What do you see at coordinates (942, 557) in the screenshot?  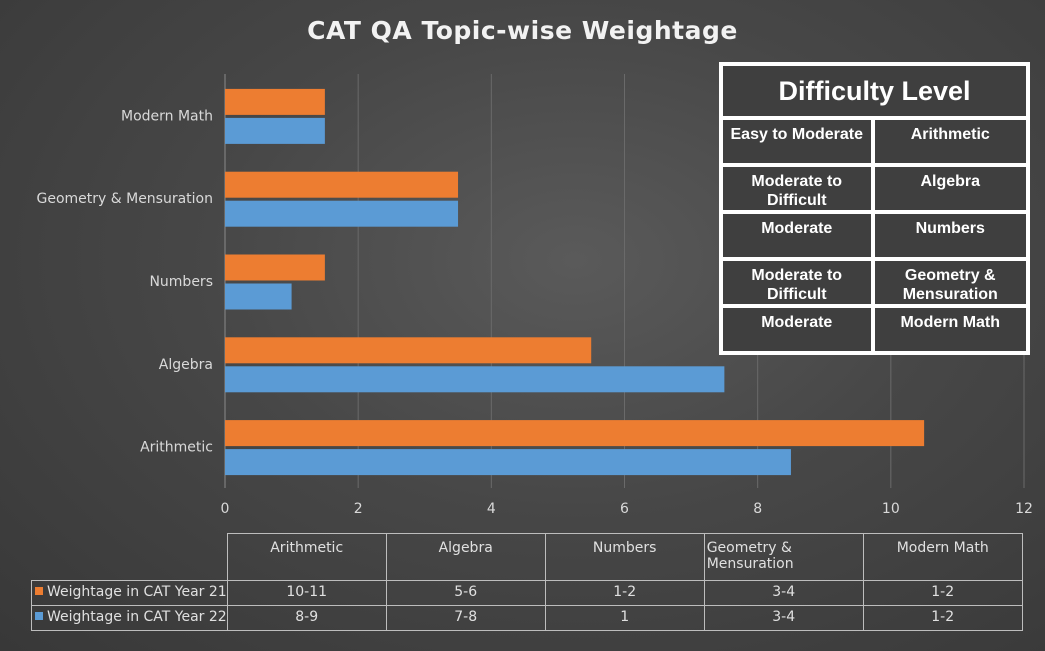 I see `data-table-header: Modern Math` at bounding box center [942, 557].